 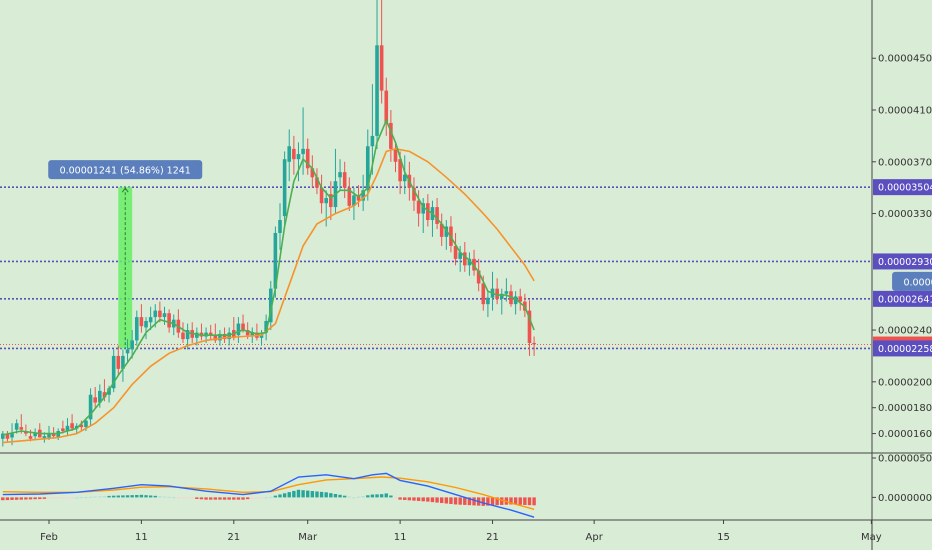 What do you see at coordinates (268, 495) in the screenshot?
I see `macd-pane` at bounding box center [268, 495].